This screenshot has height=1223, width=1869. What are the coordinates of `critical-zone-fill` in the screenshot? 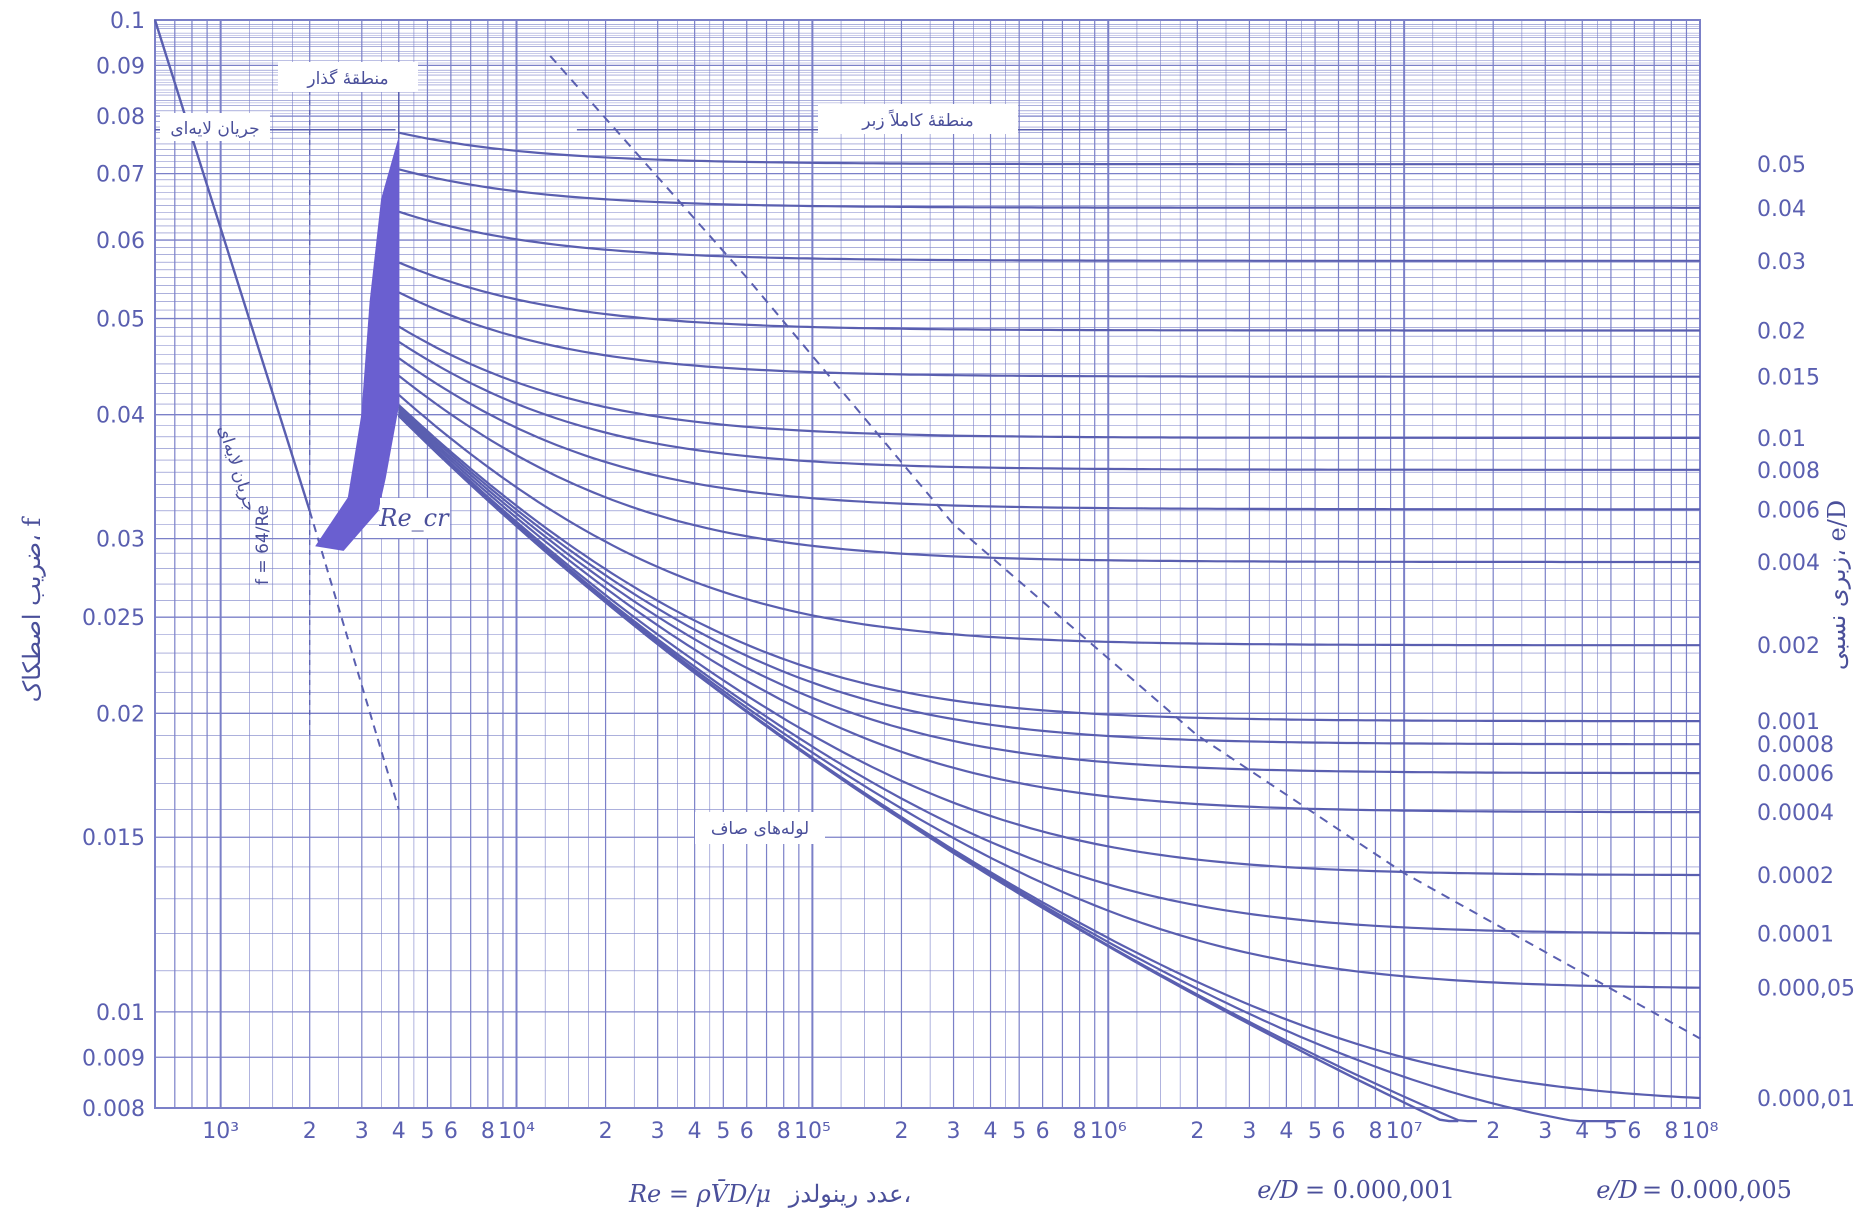 It's located at (357, 344).